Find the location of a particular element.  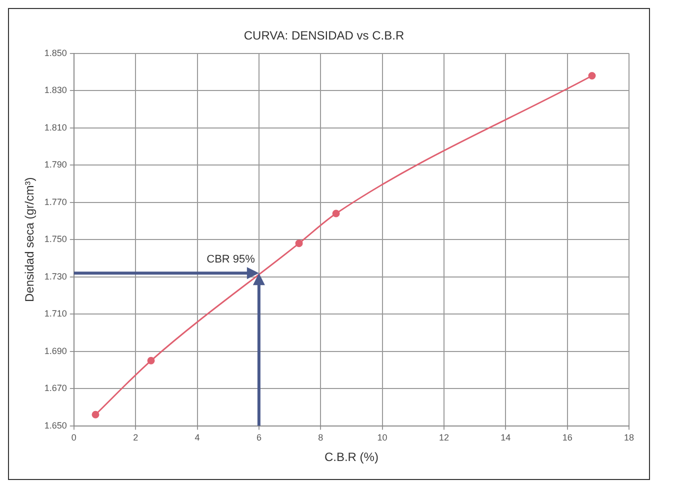

y-tick-label: 1.750 is located at coordinates (55, 239).